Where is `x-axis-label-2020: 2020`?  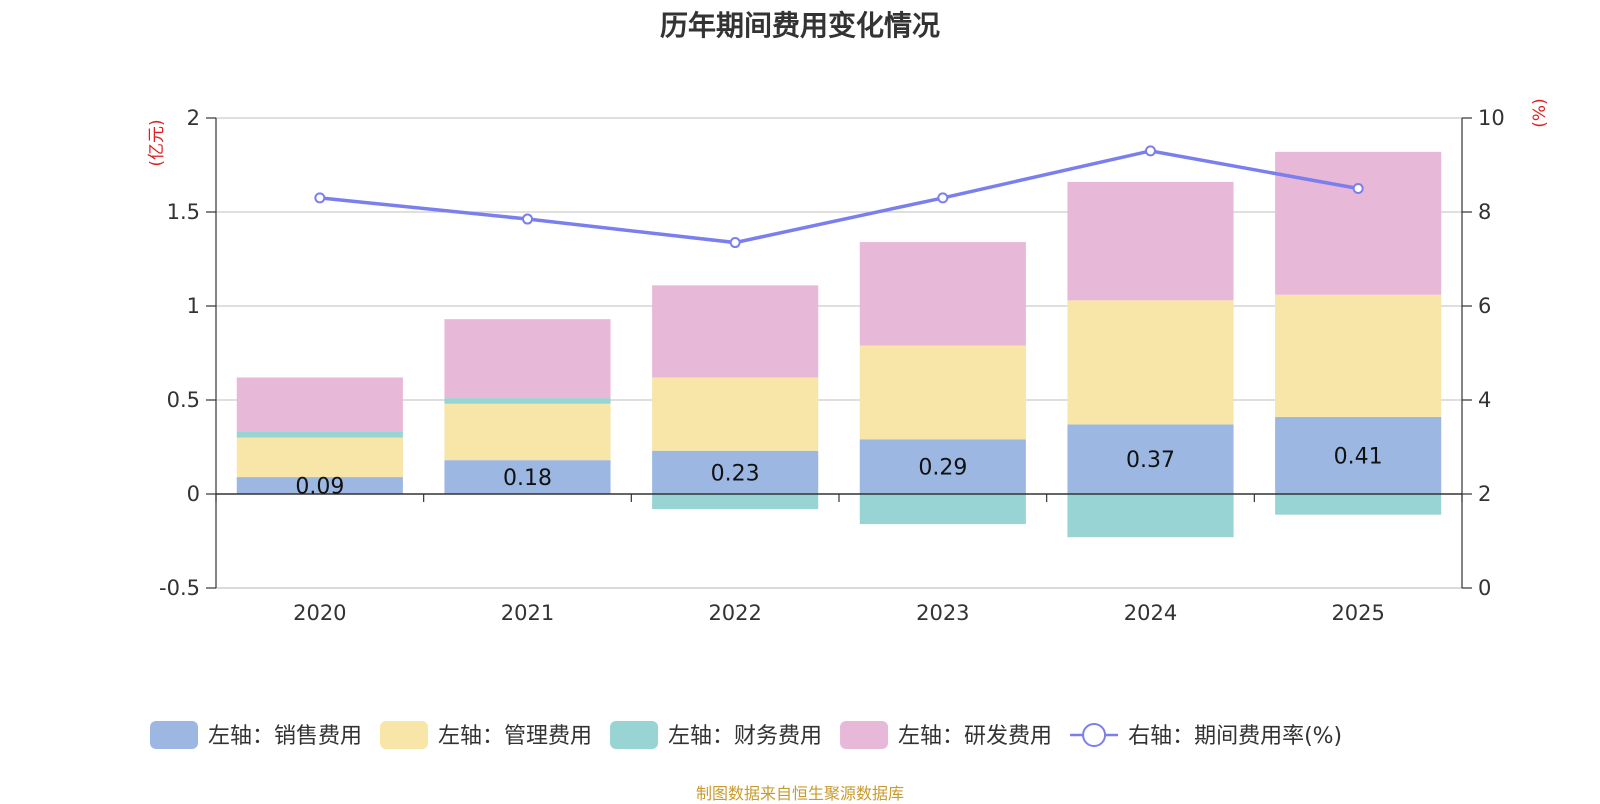 x-axis-label-2020: 2020 is located at coordinates (319, 613).